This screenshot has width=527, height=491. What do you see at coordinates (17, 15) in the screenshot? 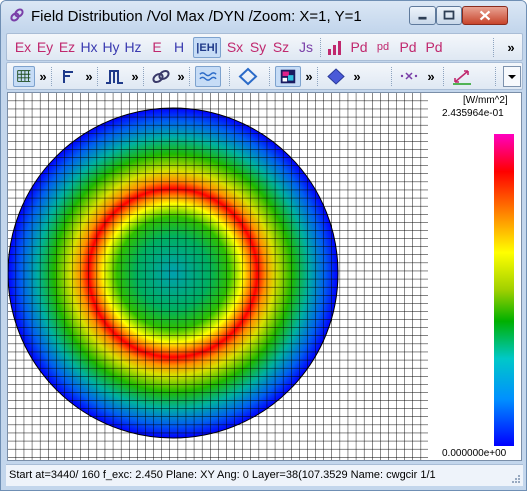
I see `app-link-icon` at bounding box center [17, 15].